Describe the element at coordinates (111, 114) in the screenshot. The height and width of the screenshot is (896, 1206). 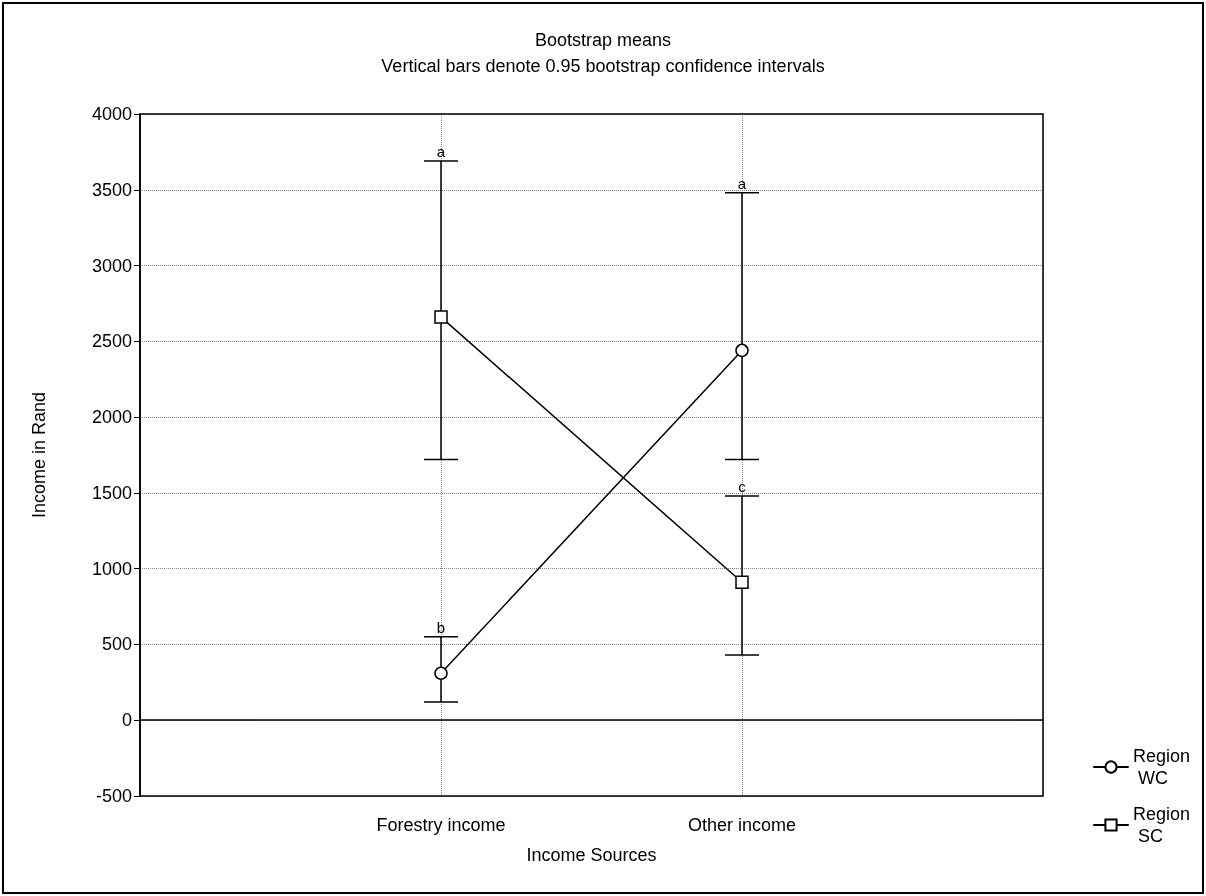
I see `y-tick-label: 4000` at that location.